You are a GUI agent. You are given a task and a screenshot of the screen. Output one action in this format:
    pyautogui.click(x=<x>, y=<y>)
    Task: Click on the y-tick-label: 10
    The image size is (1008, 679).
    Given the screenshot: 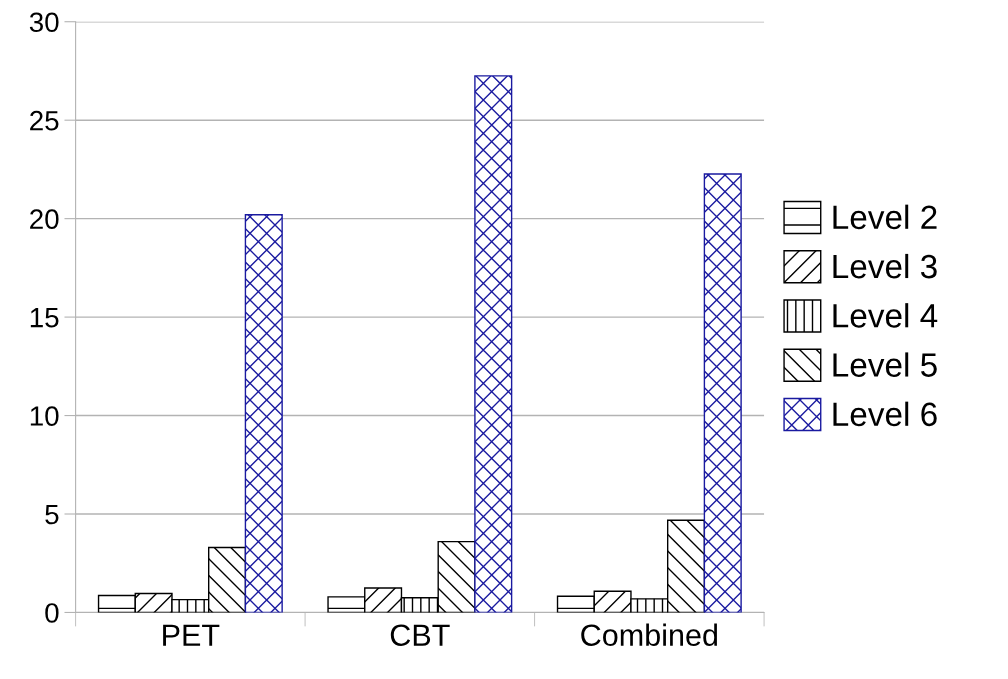 What is the action you would take?
    pyautogui.click(x=44, y=416)
    